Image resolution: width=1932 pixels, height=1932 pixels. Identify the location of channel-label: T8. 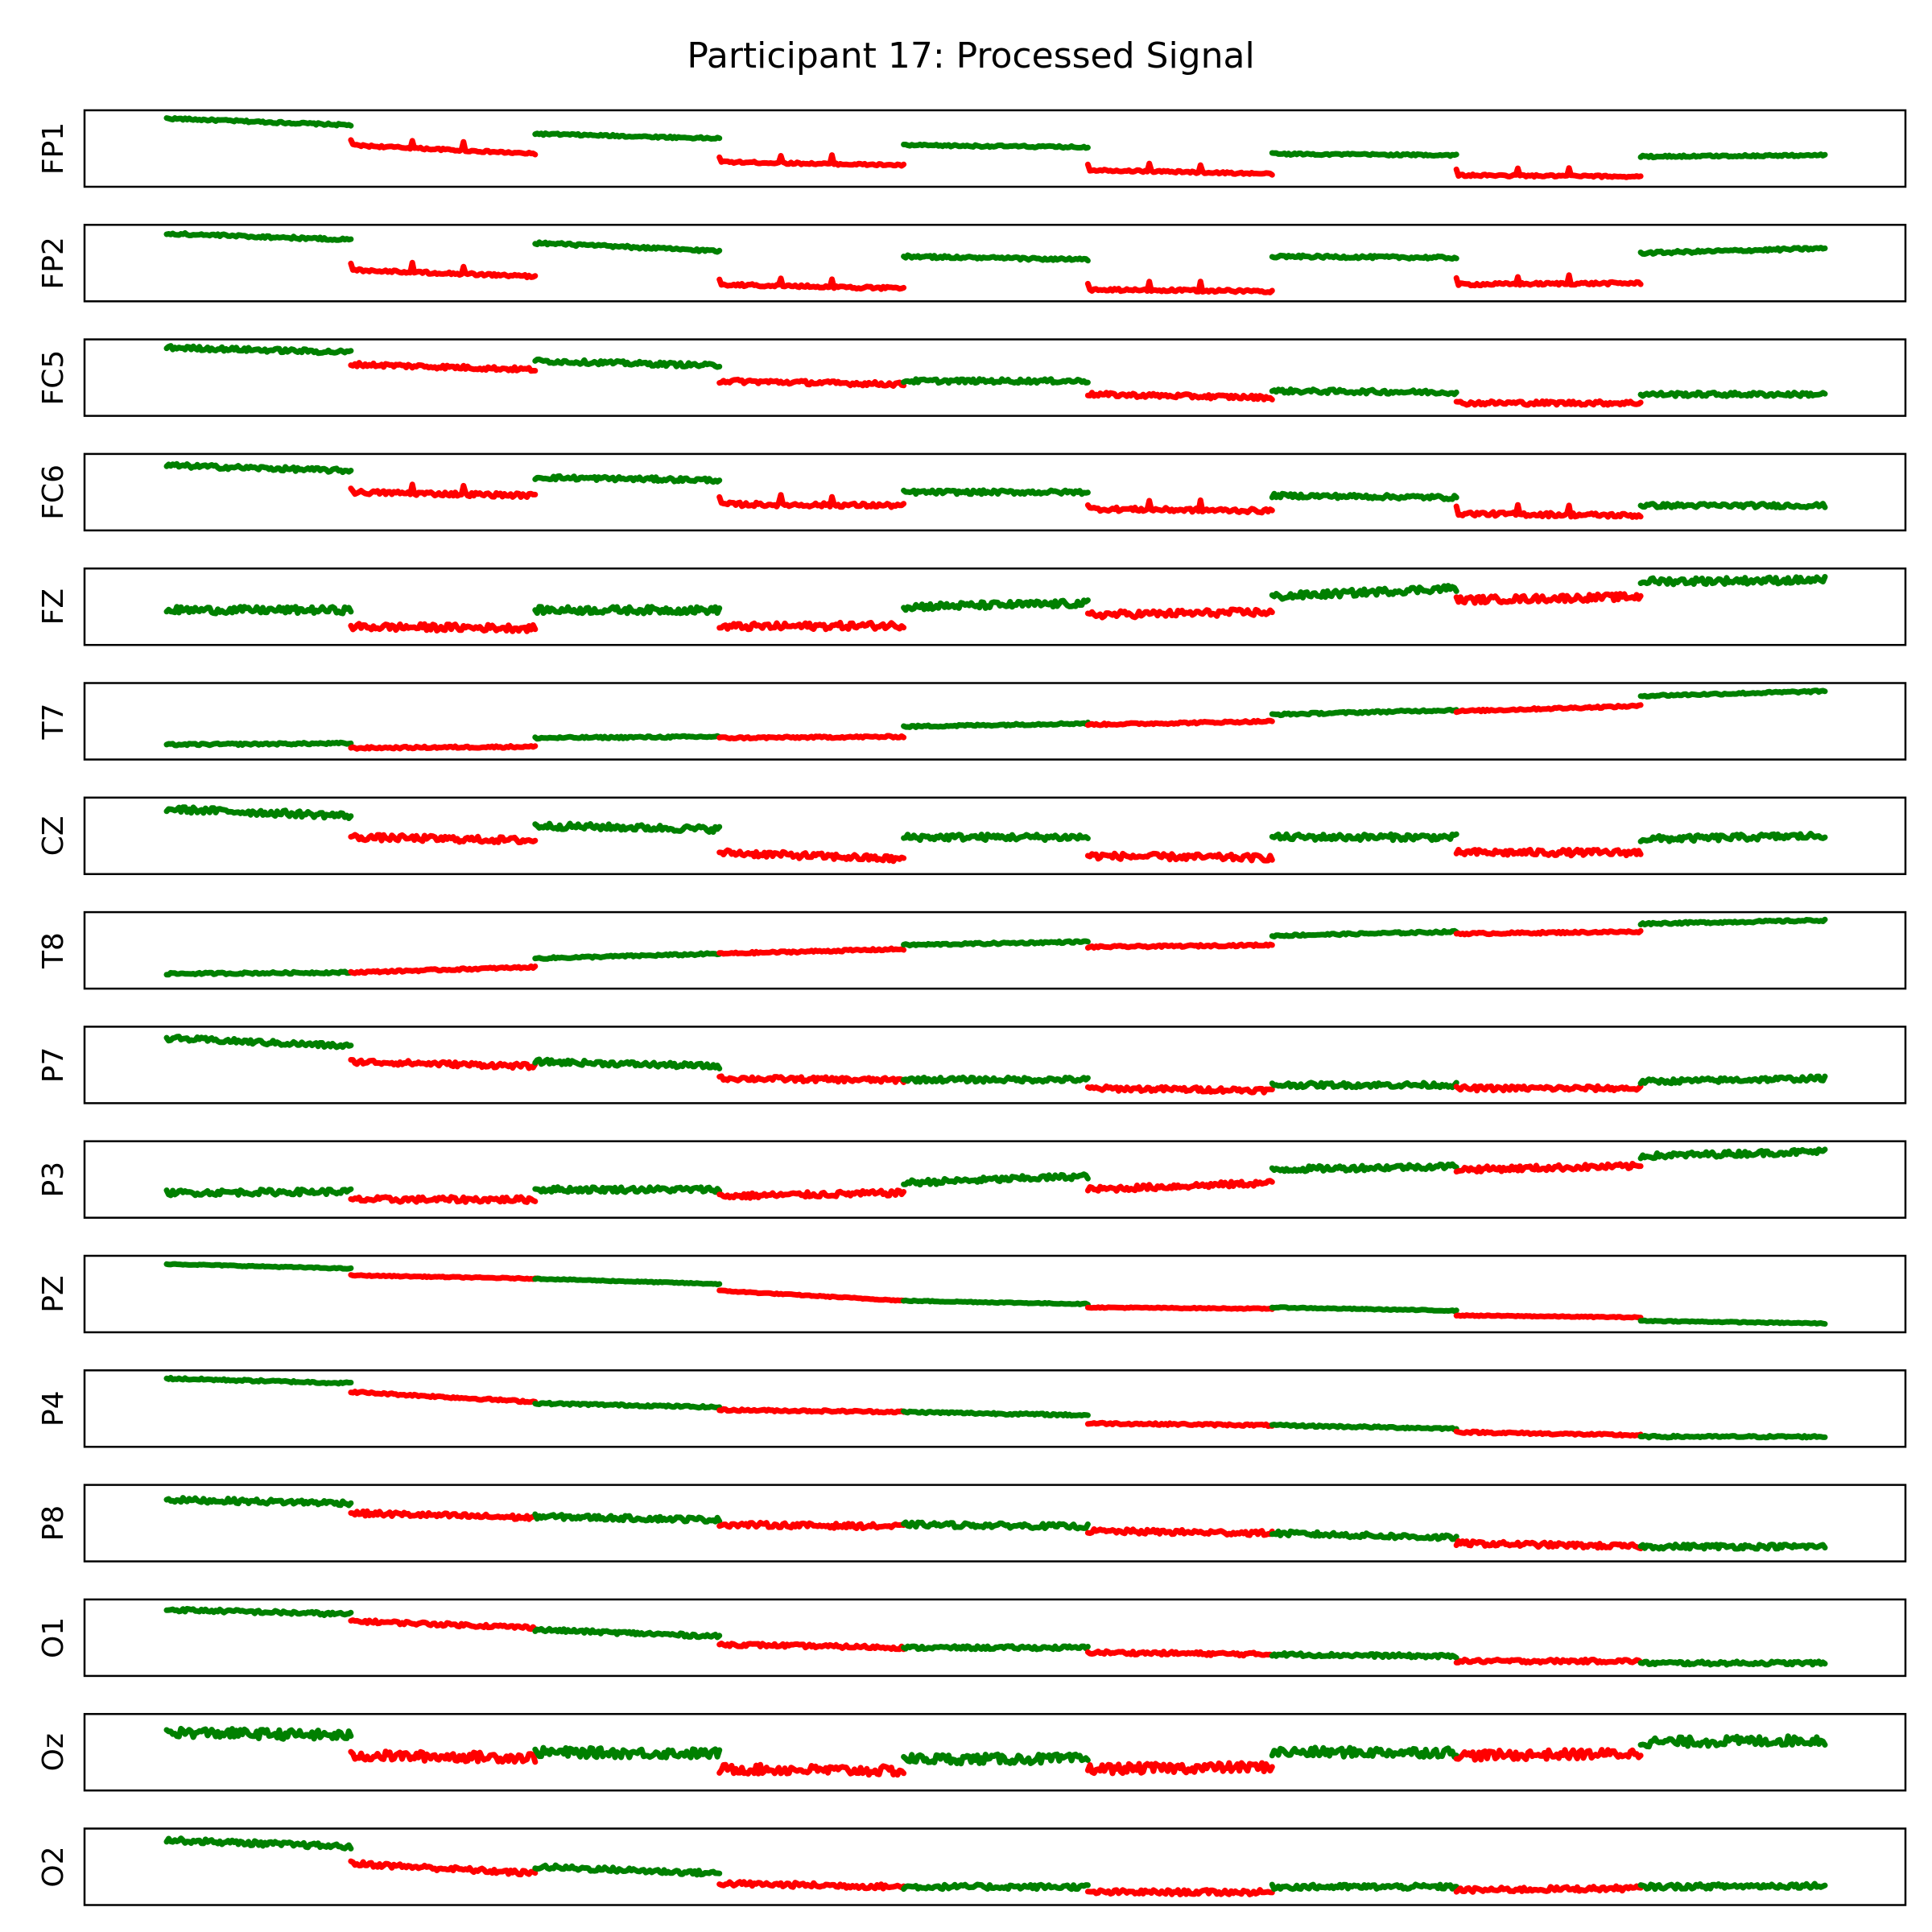
(53, 950).